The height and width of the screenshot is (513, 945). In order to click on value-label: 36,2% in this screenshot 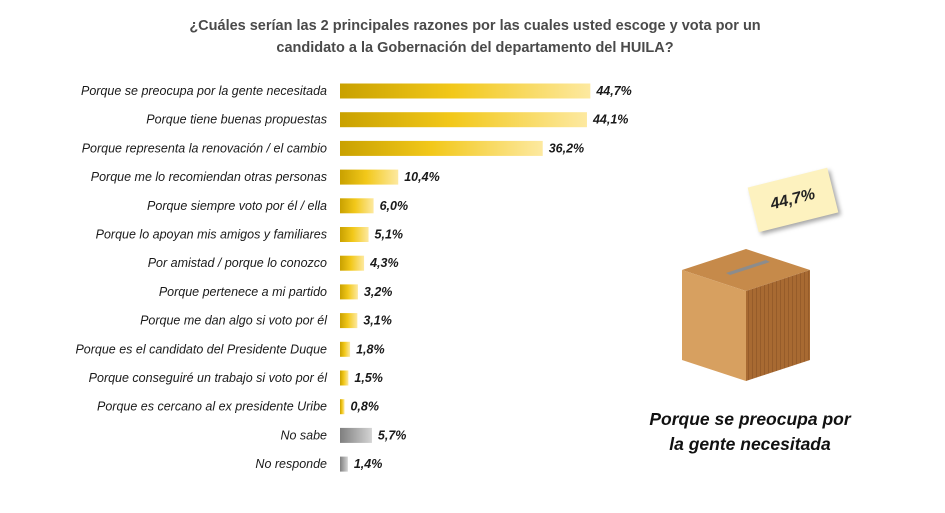, I will do `click(566, 148)`.